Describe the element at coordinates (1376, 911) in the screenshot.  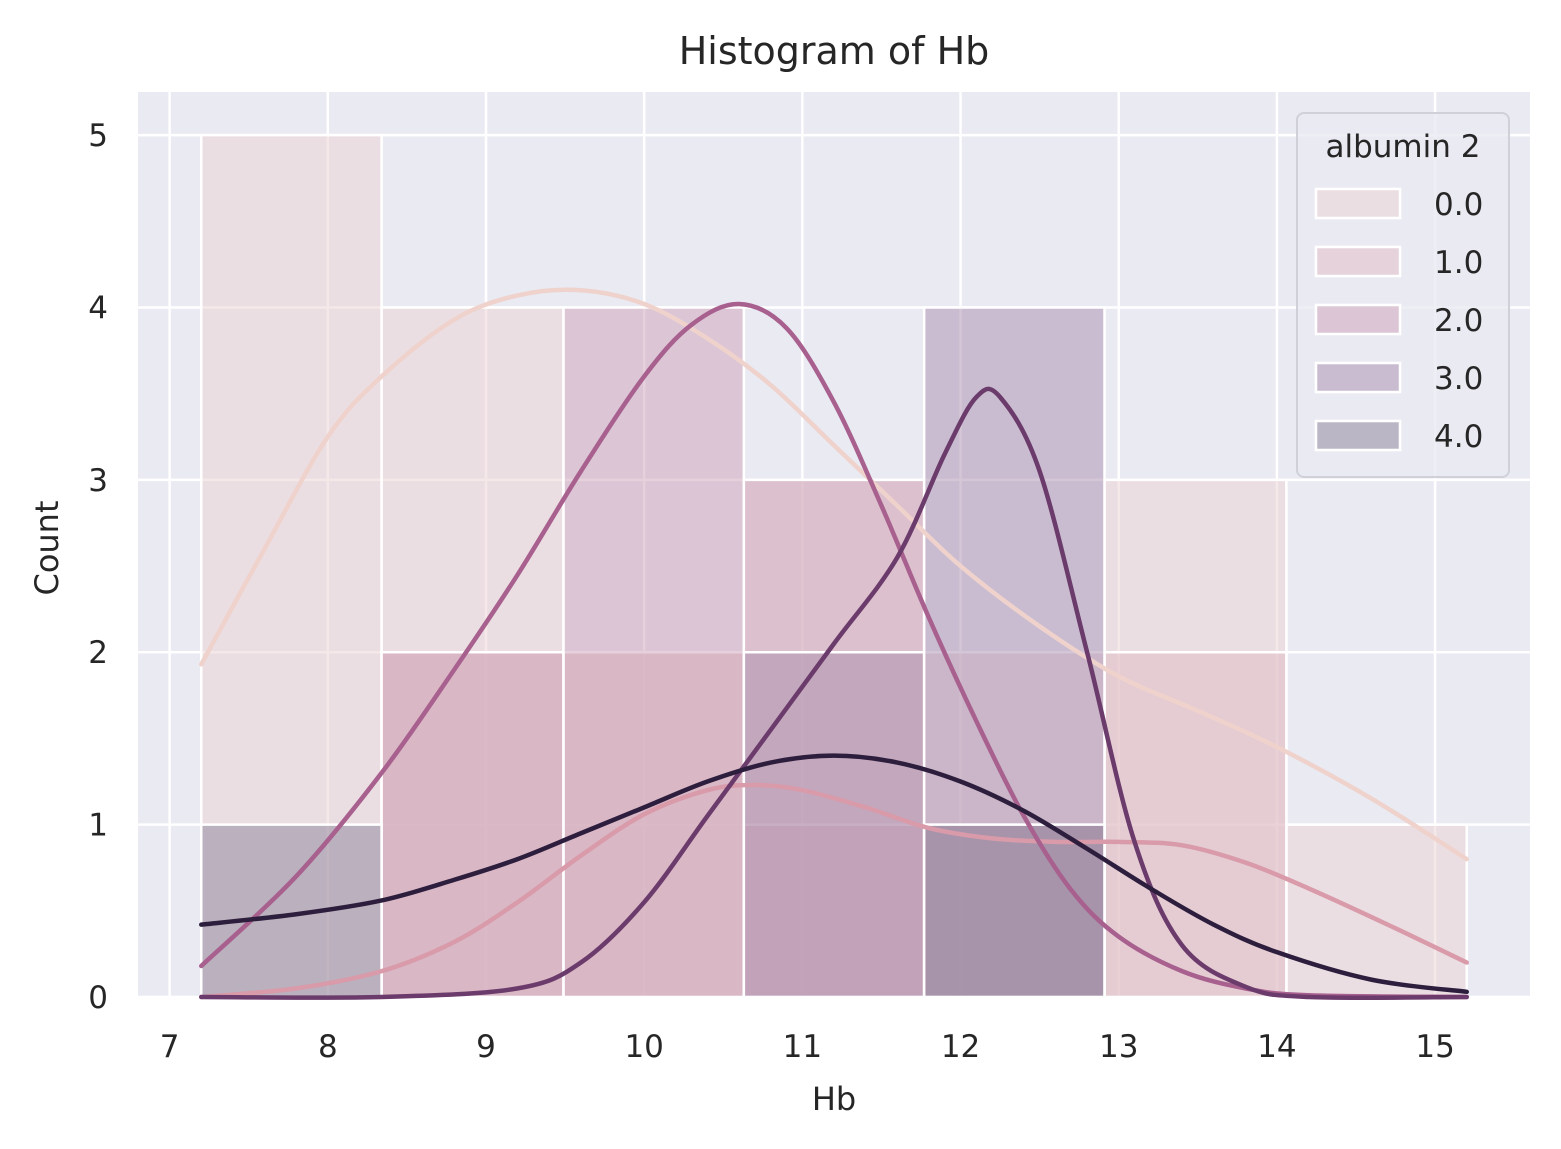
I see `bar-albumin-0.0-bin-6` at that location.